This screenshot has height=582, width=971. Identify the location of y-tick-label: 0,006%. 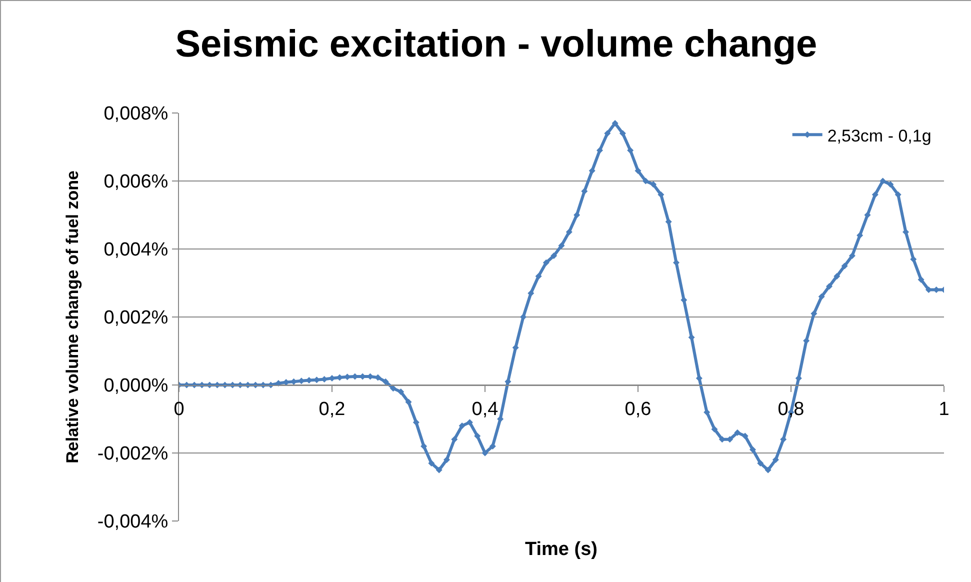
(136, 182).